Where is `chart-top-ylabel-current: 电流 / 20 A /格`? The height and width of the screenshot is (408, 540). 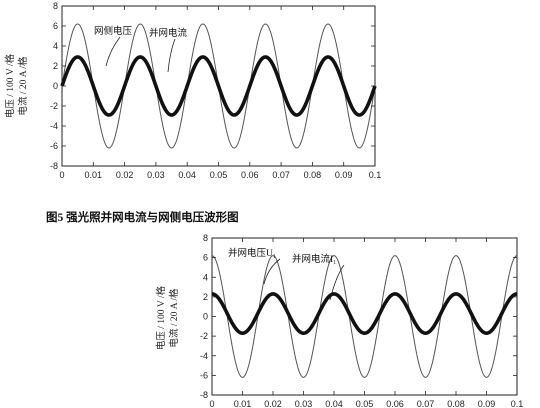 chart-top-ylabel-current: 电流 / 20 A /格 is located at coordinates (23, 86).